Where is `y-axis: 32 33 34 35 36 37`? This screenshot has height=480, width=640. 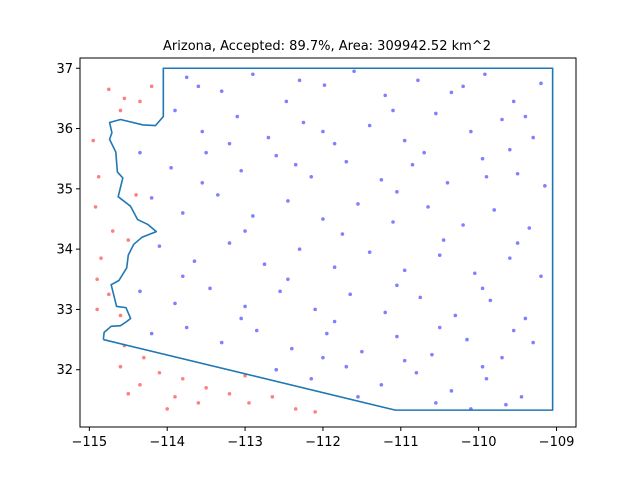
y-axis: 32 33 34 35 36 37 is located at coordinates (68, 220).